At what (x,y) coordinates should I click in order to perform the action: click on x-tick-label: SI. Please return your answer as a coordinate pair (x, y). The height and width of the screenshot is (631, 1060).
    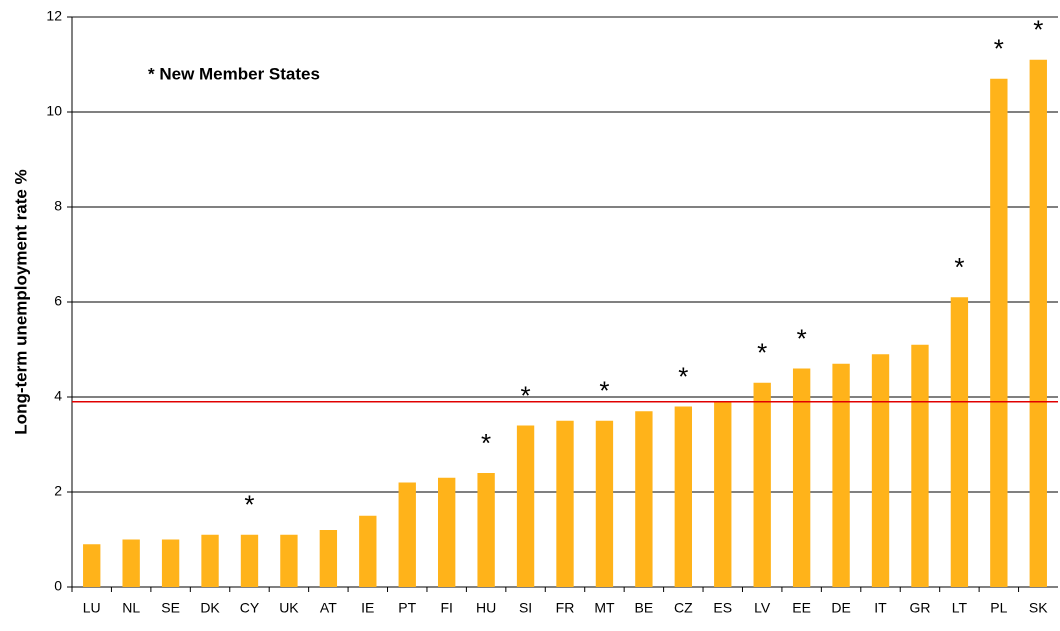
    Looking at the image, I should click on (525, 608).